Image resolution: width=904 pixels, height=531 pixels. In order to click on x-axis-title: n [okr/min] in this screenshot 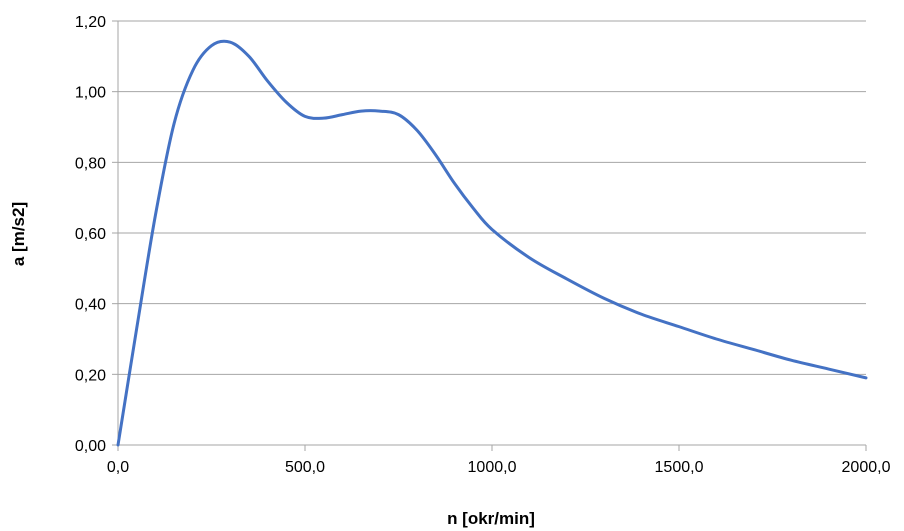, I will do `click(491, 518)`.